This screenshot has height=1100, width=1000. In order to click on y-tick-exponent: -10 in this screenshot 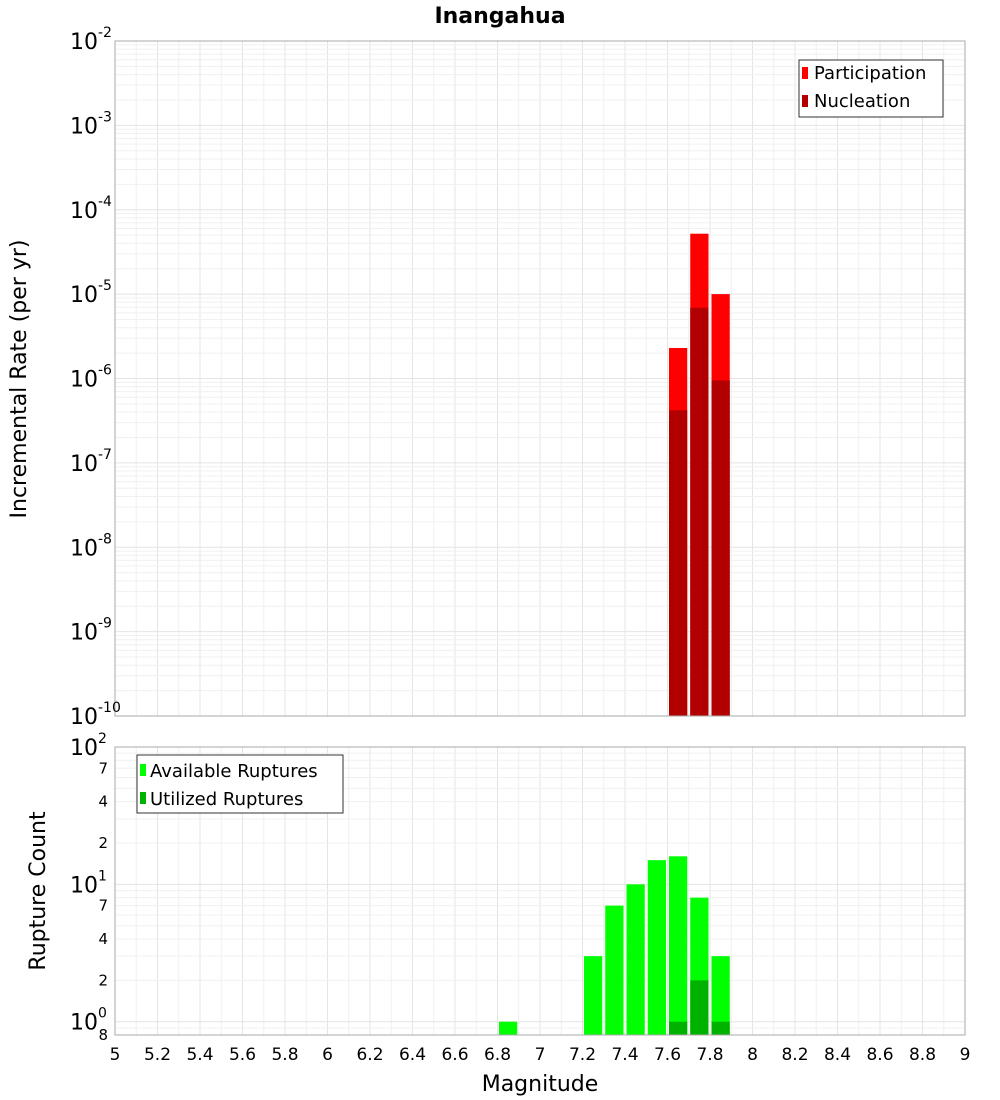, I will do `click(109, 708)`.